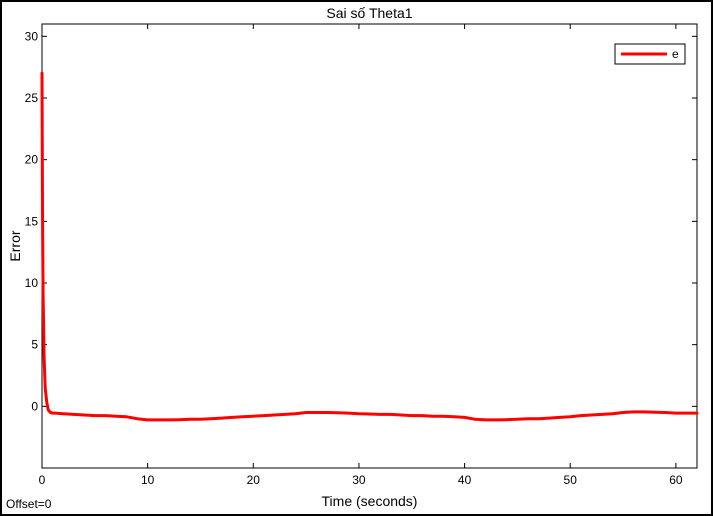 The height and width of the screenshot is (516, 713). What do you see at coordinates (32, 221) in the screenshot?
I see `y-tick-label: 15` at bounding box center [32, 221].